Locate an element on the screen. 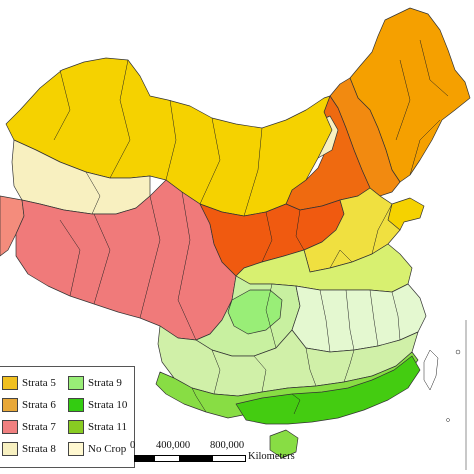  legend-label: Strata 10 is located at coordinates (108, 405).